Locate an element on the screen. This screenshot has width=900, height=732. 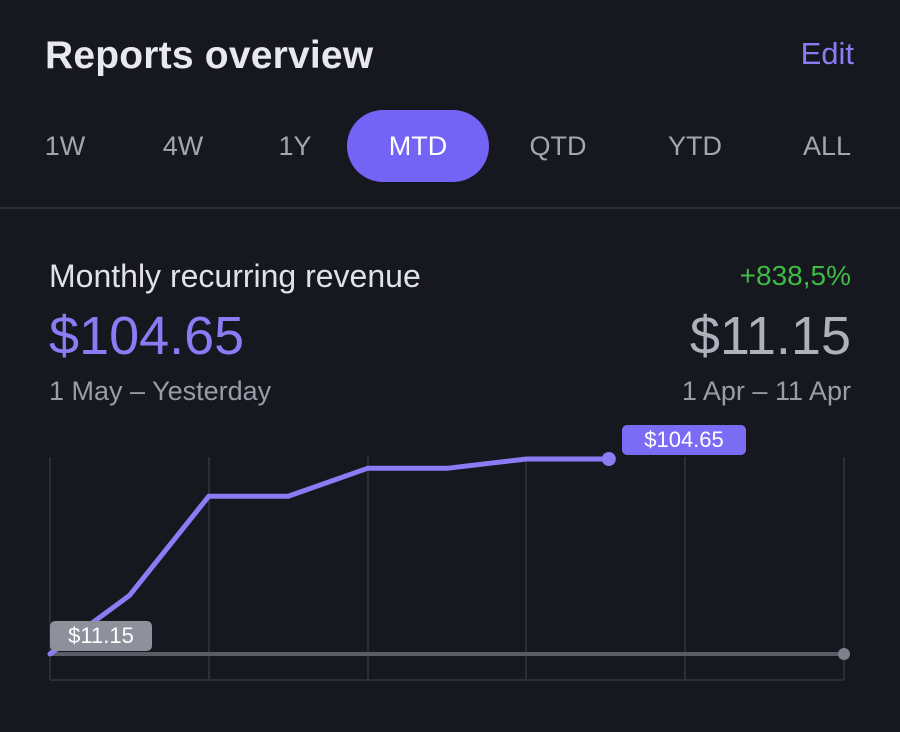
previous-date-range: 1 Apr – 11 Apr is located at coordinates (766, 391).